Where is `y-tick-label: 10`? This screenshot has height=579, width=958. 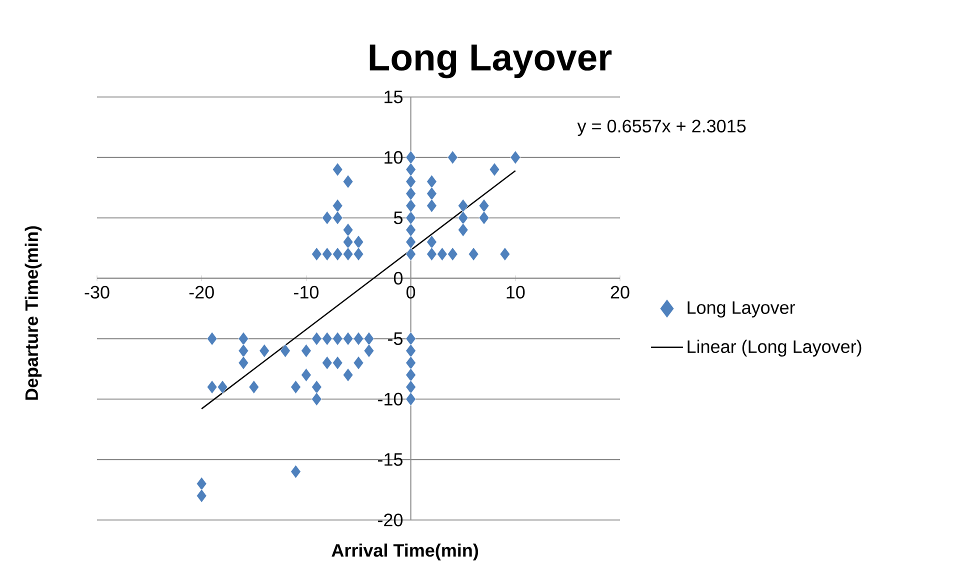
y-tick-label: 10 is located at coordinates (393, 157).